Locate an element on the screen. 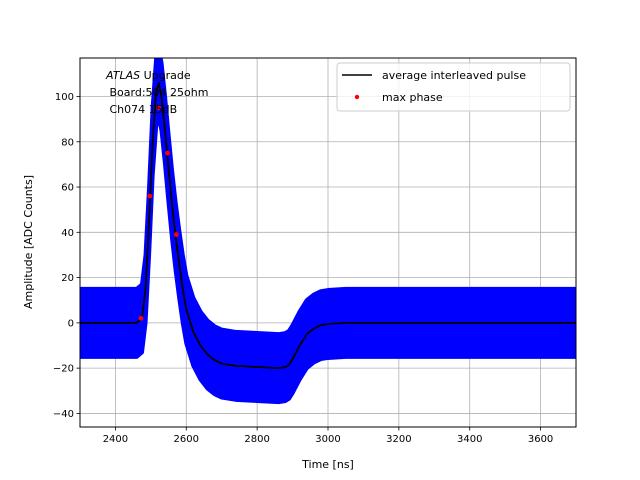 The height and width of the screenshot is (480, 640). x-tick-label: 2800 is located at coordinates (256, 439).